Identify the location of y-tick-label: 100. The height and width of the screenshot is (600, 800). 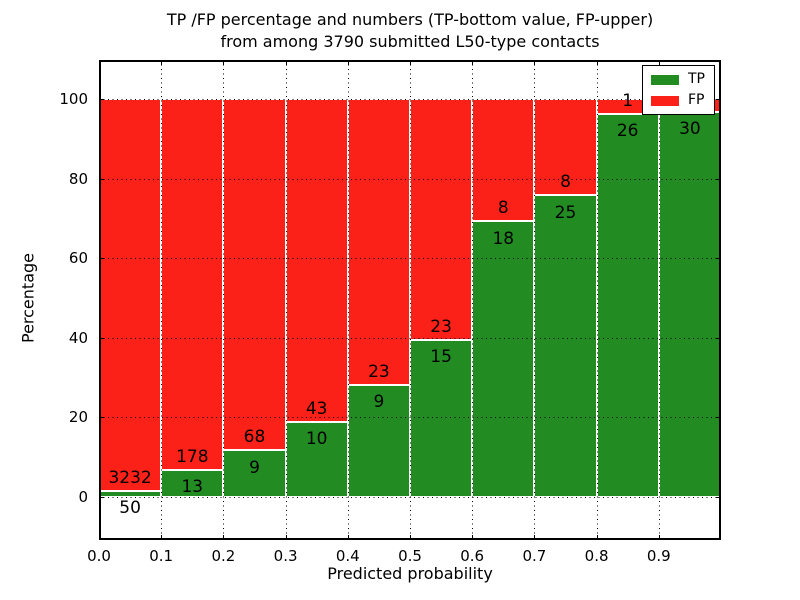
(73, 99).